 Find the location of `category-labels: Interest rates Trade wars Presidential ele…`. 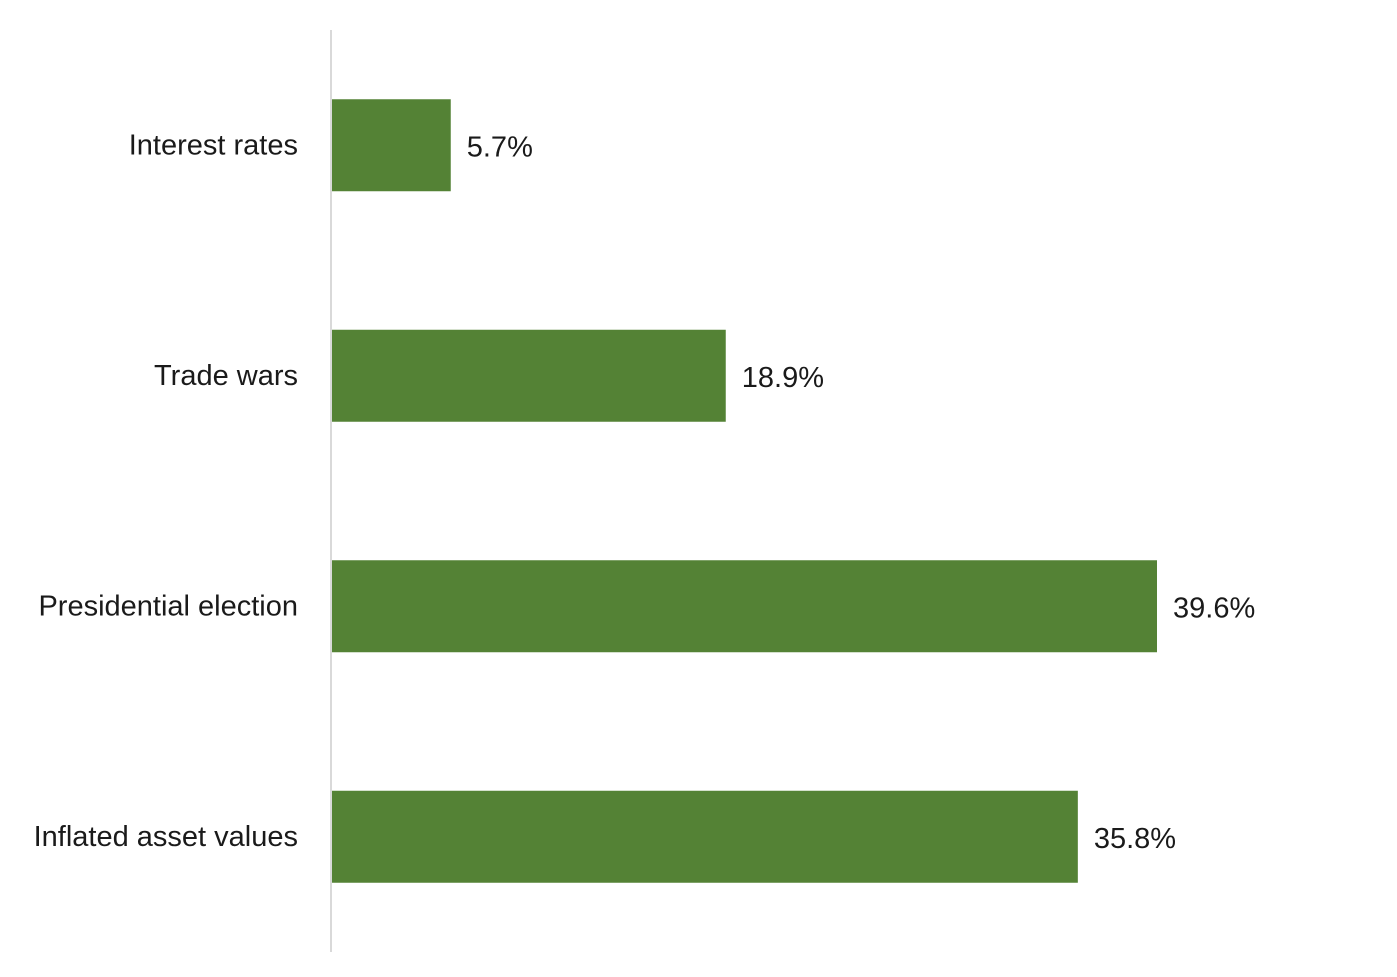

category-labels: Interest rates Trade wars Presidential ele… is located at coordinates (166, 491).